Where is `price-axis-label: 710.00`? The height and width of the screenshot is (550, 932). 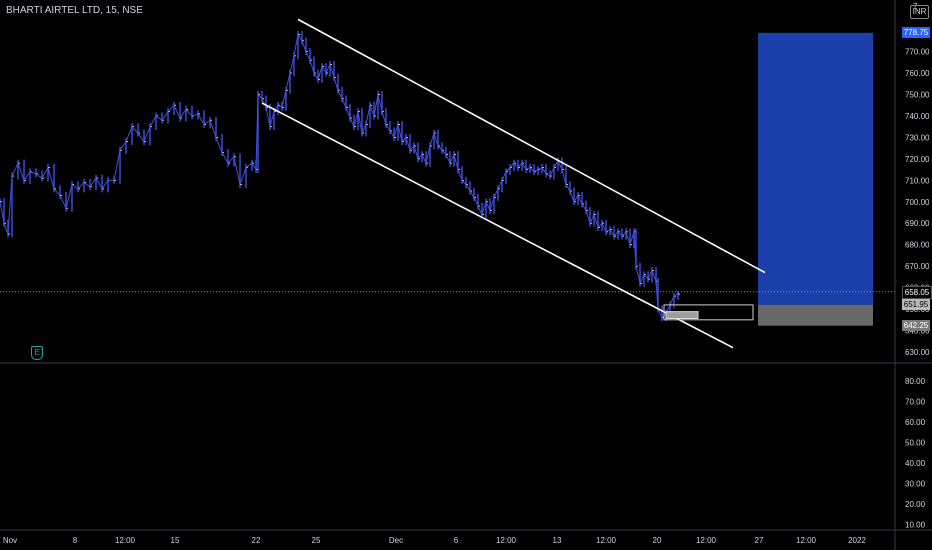
price-axis-label: 710.00 is located at coordinates (917, 180).